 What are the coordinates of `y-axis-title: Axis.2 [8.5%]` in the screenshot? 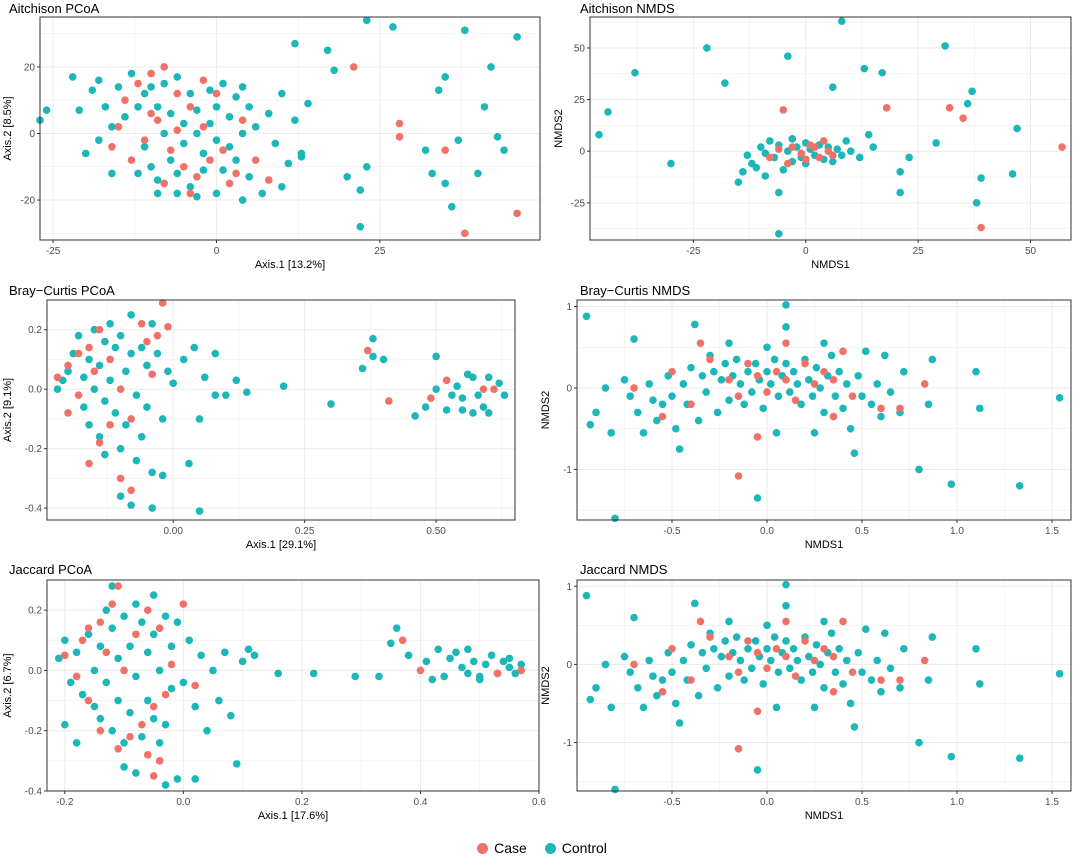 It's located at (8, 128).